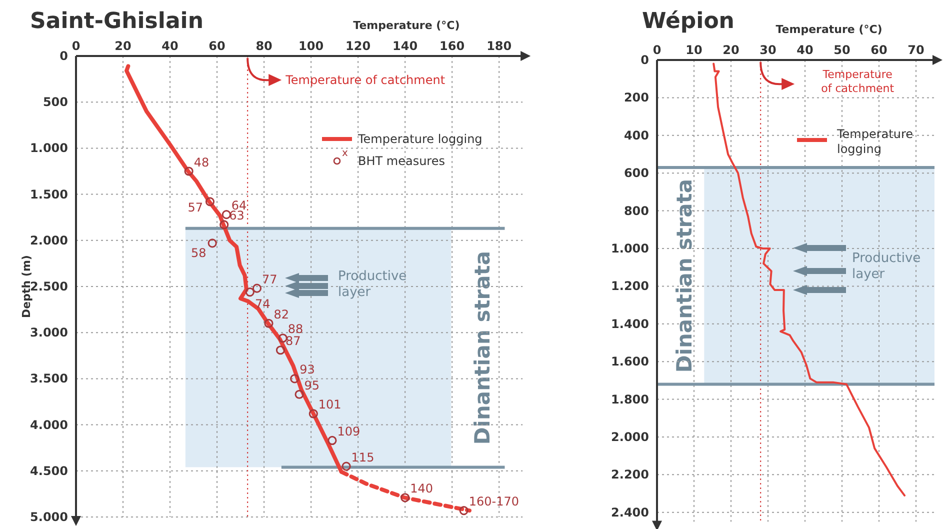 Image resolution: width=944 pixels, height=529 pixels. What do you see at coordinates (26, 286) in the screenshot?
I see `y-axis-title: Depth (m)` at bounding box center [26, 286].